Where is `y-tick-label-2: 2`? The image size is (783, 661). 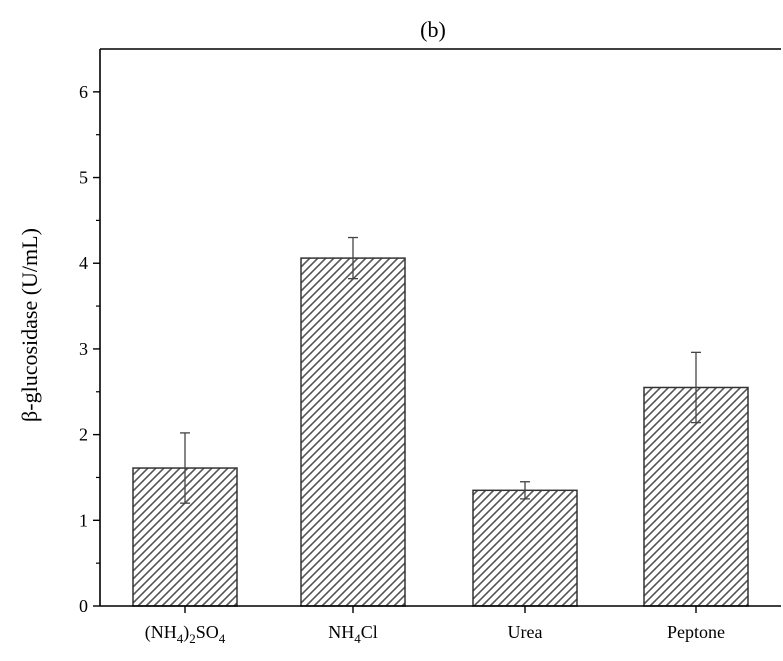 y-tick-label-2: 2 is located at coordinates (83, 435).